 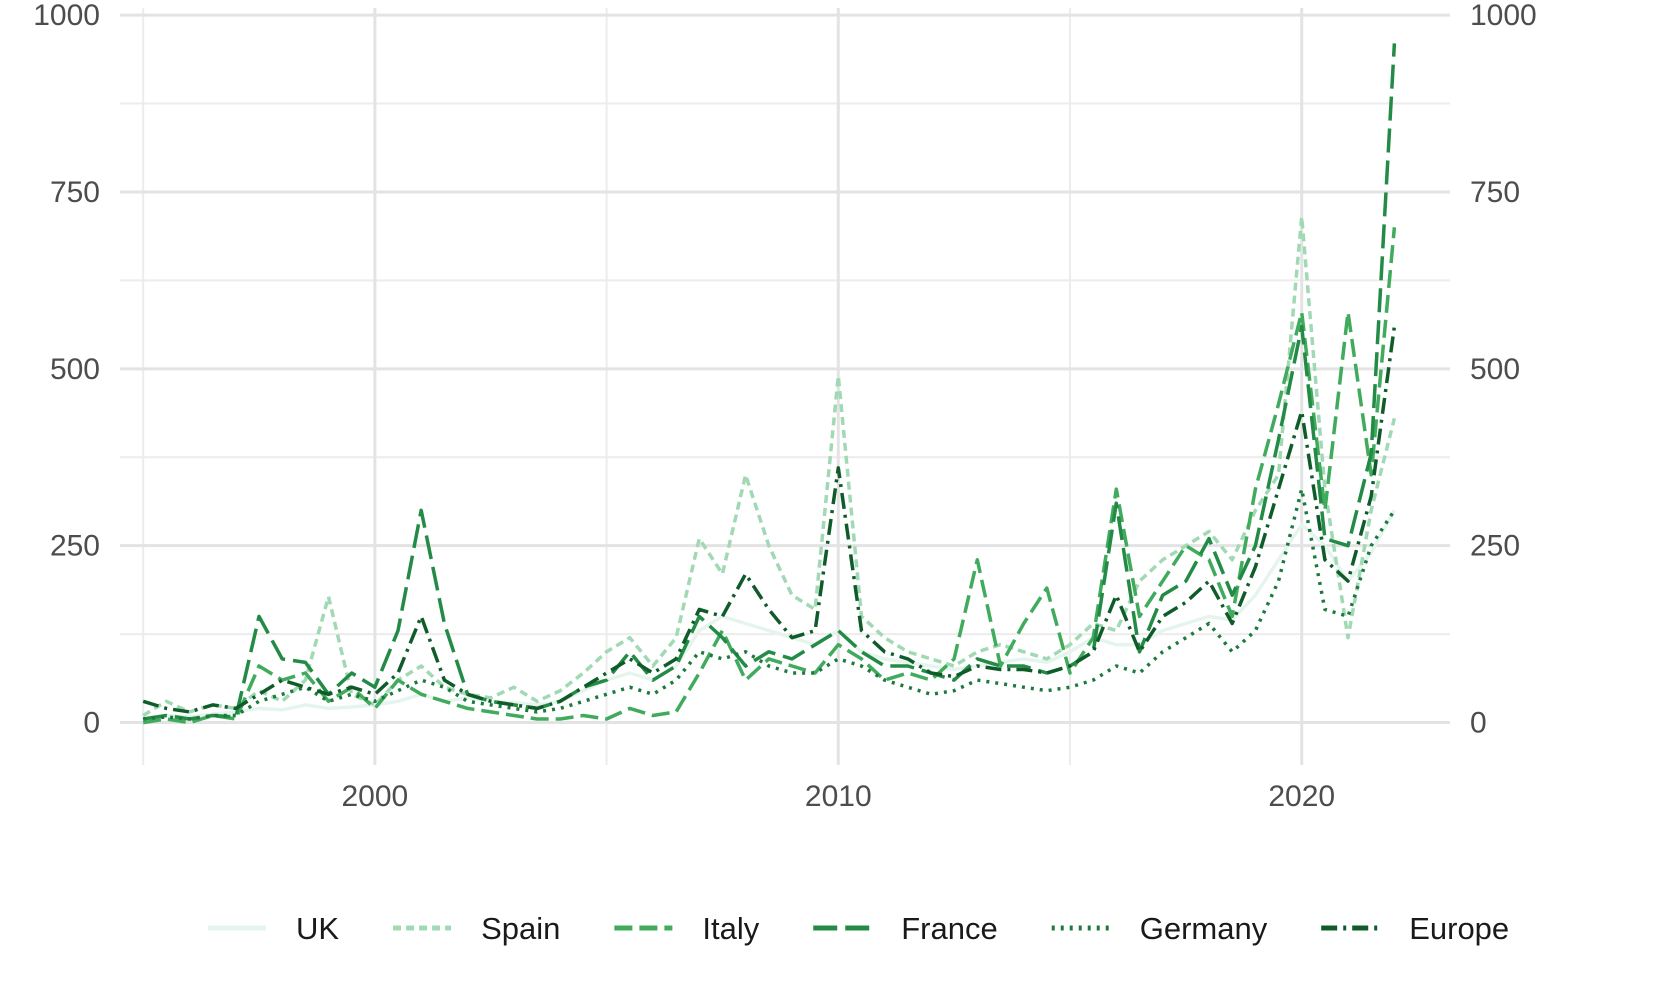 I want to click on legend: UK Spain Italy France Germany Europe, so click(x=858, y=928).